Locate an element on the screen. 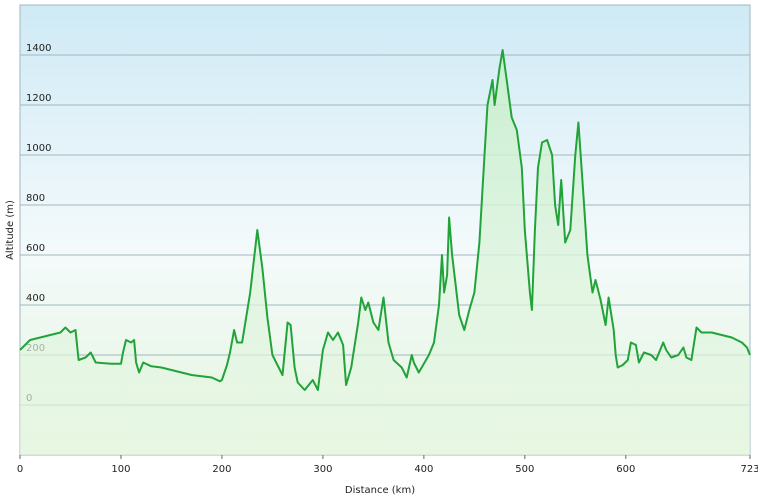 This screenshot has width=758, height=504. y-tick-label: 1000 is located at coordinates (38, 148).